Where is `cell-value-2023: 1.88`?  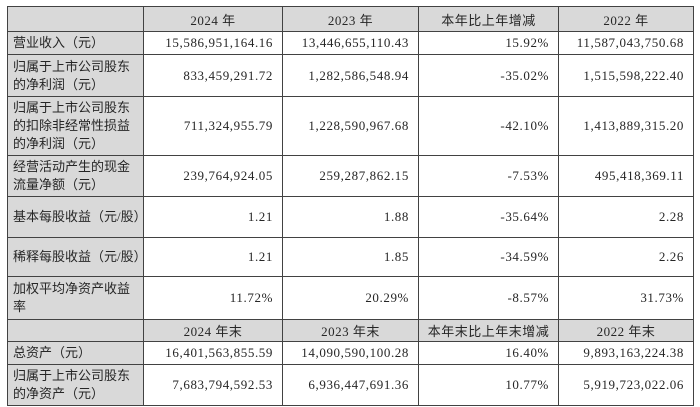 cell-value-2023: 1.88 is located at coordinates (350, 217).